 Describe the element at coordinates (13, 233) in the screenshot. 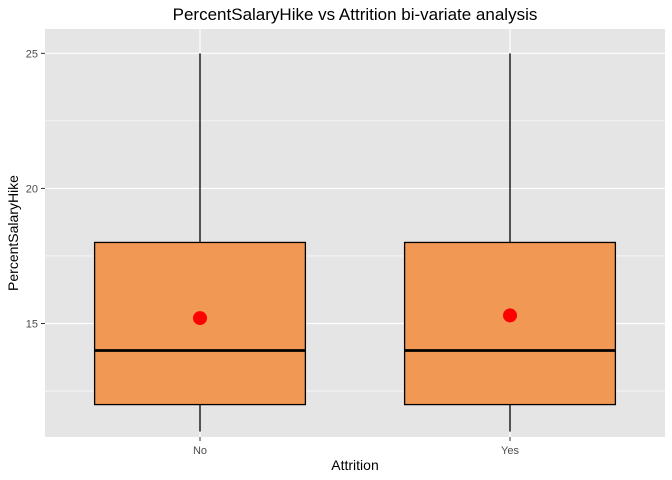

I see `y-axis-title: PercentSalaryHike` at that location.